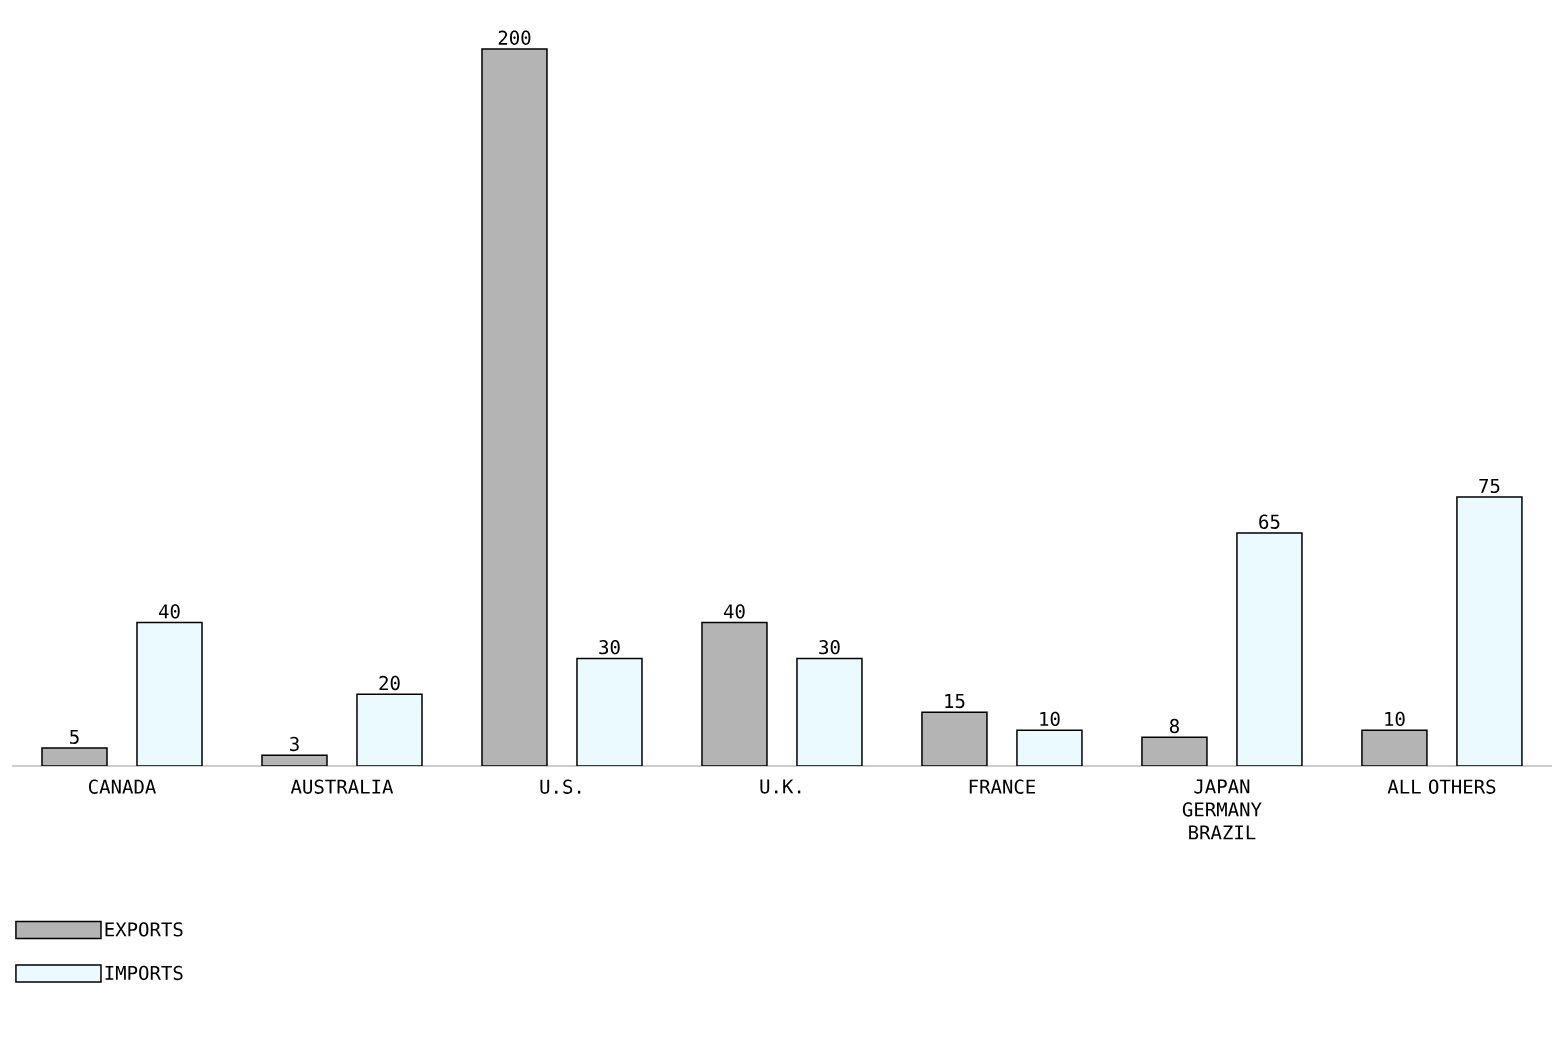  What do you see at coordinates (342, 786) in the screenshot?
I see `x-tick-label: AUSTRALIA` at bounding box center [342, 786].